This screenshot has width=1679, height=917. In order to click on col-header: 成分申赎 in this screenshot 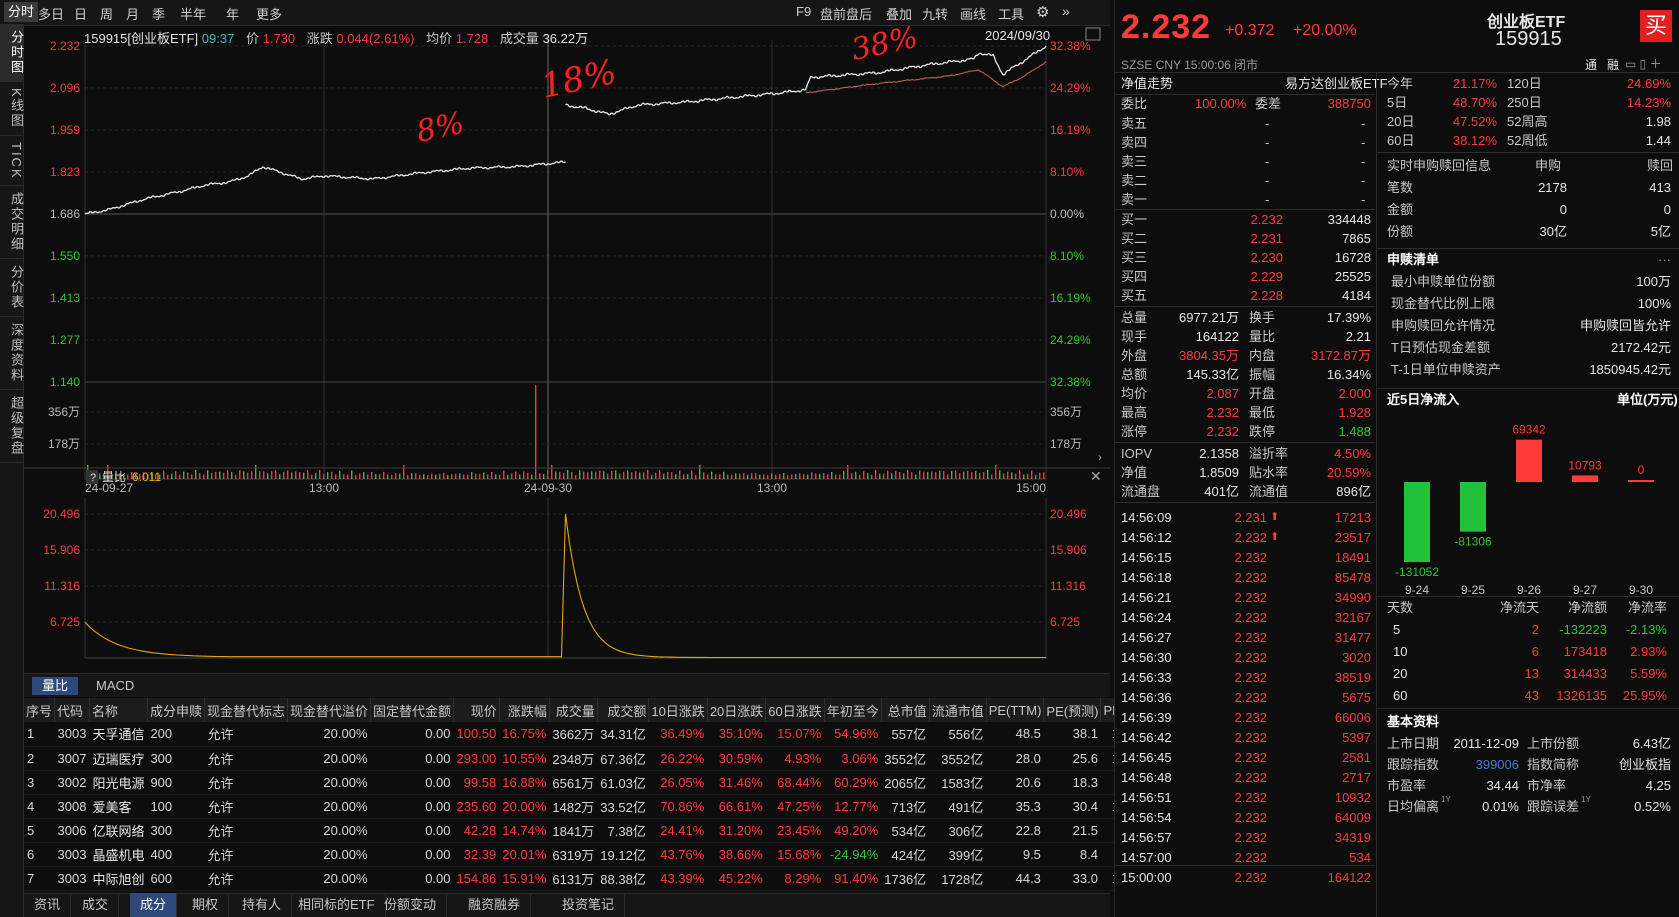, I will do `click(176, 710)`.